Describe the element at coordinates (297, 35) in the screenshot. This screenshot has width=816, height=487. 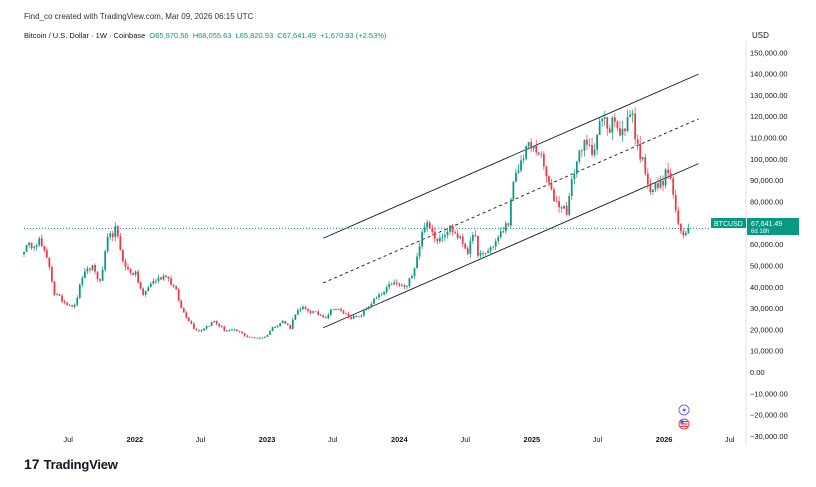
I see `legend-close: C67,641.49` at that location.